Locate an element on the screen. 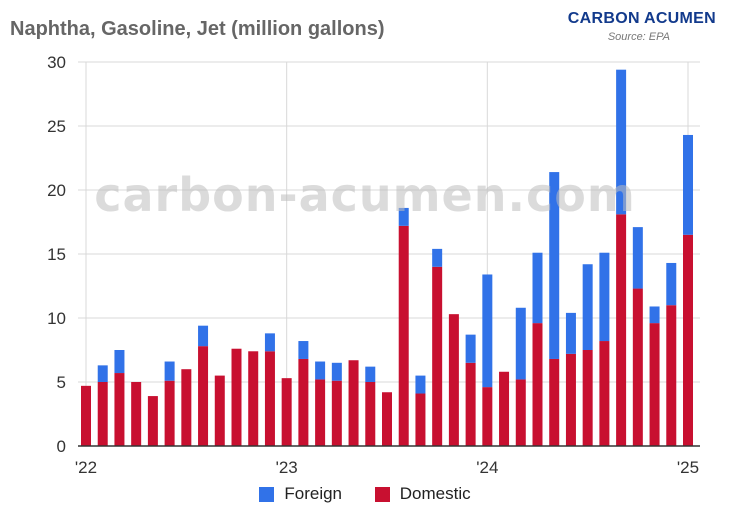 The image size is (730, 524). legend-swatch-foreign is located at coordinates (267, 494).